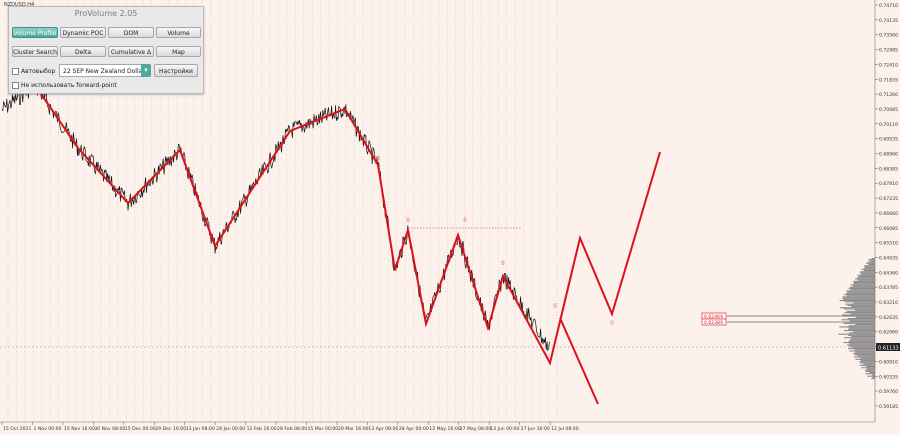 The image size is (900, 435). Describe the element at coordinates (888, 21) in the screenshot. I see `price-tick-label: 0.74135` at that location.